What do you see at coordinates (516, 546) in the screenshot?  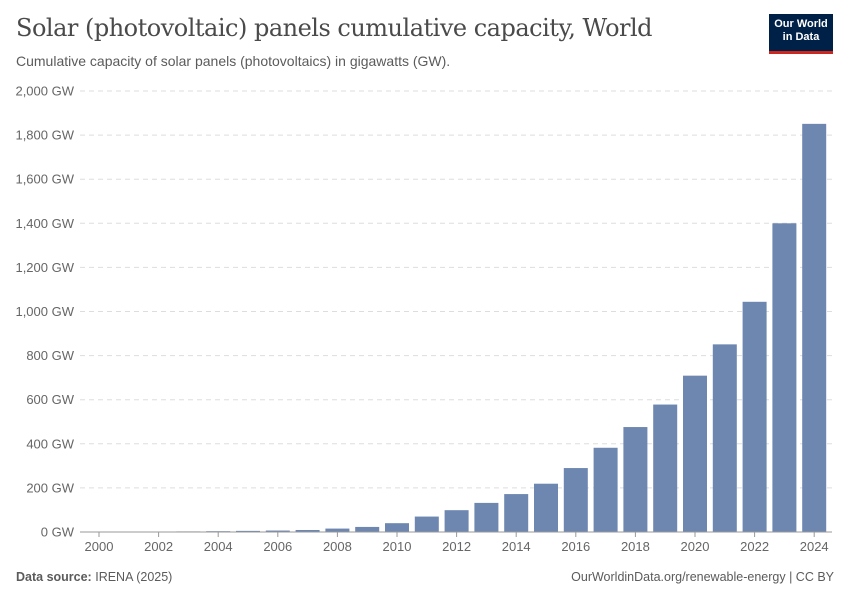 I see `x-tick-label: 2014` at bounding box center [516, 546].